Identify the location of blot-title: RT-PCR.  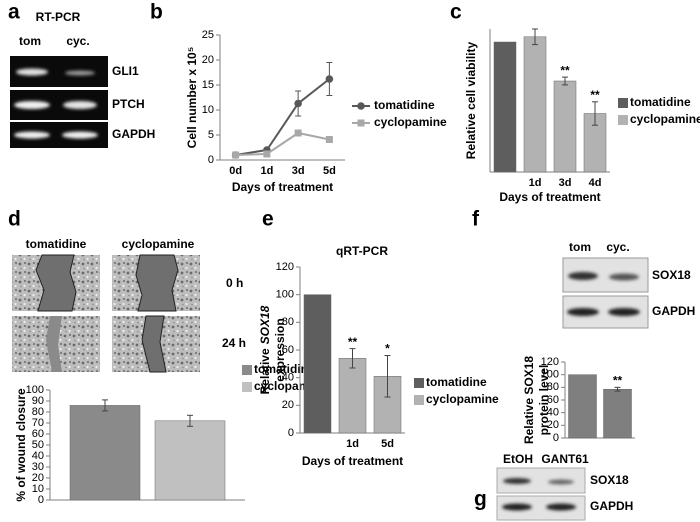
(58, 17).